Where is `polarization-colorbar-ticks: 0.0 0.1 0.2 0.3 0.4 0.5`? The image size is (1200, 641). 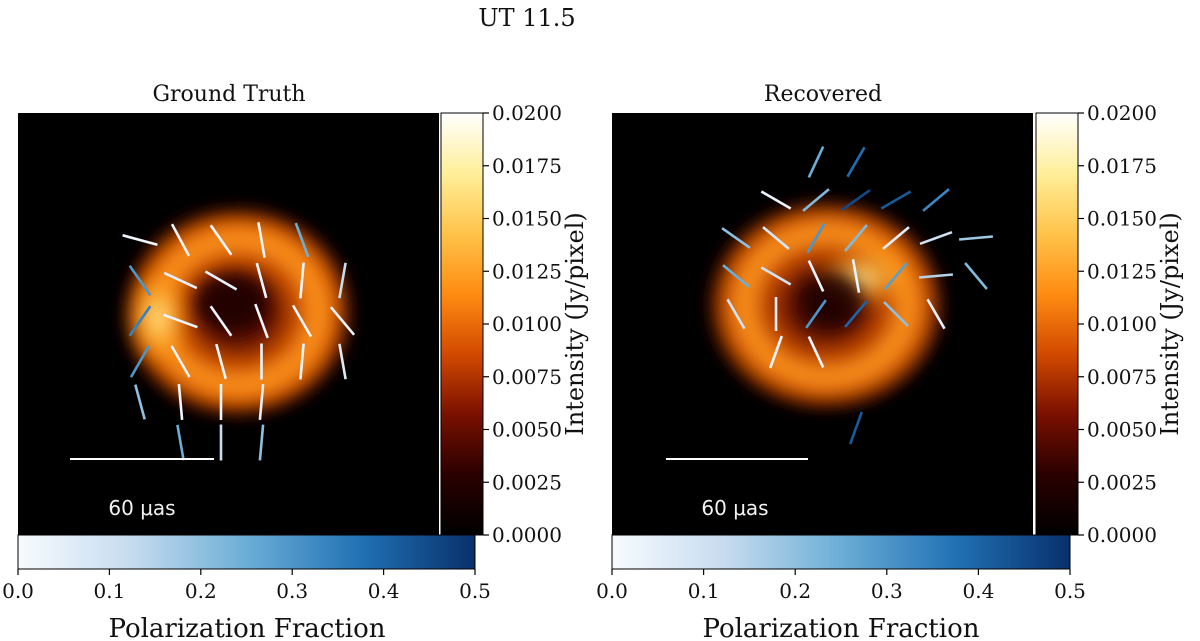 polarization-colorbar-ticks: 0.0 0.1 0.2 0.3 0.4 0.5 is located at coordinates (246, 586).